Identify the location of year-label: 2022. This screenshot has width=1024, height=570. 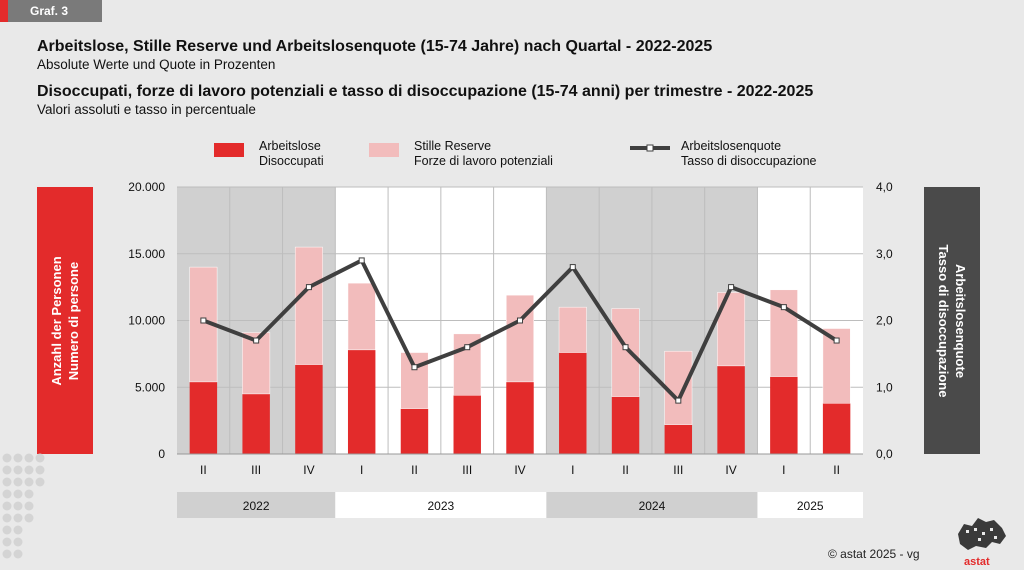
(256, 506).